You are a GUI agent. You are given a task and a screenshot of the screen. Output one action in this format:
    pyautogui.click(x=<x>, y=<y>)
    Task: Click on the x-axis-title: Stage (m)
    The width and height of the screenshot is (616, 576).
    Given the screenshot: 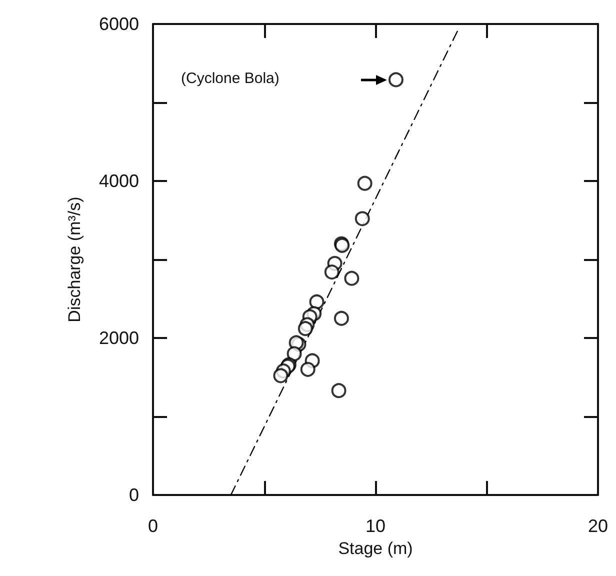 What is the action you would take?
    pyautogui.click(x=375, y=548)
    